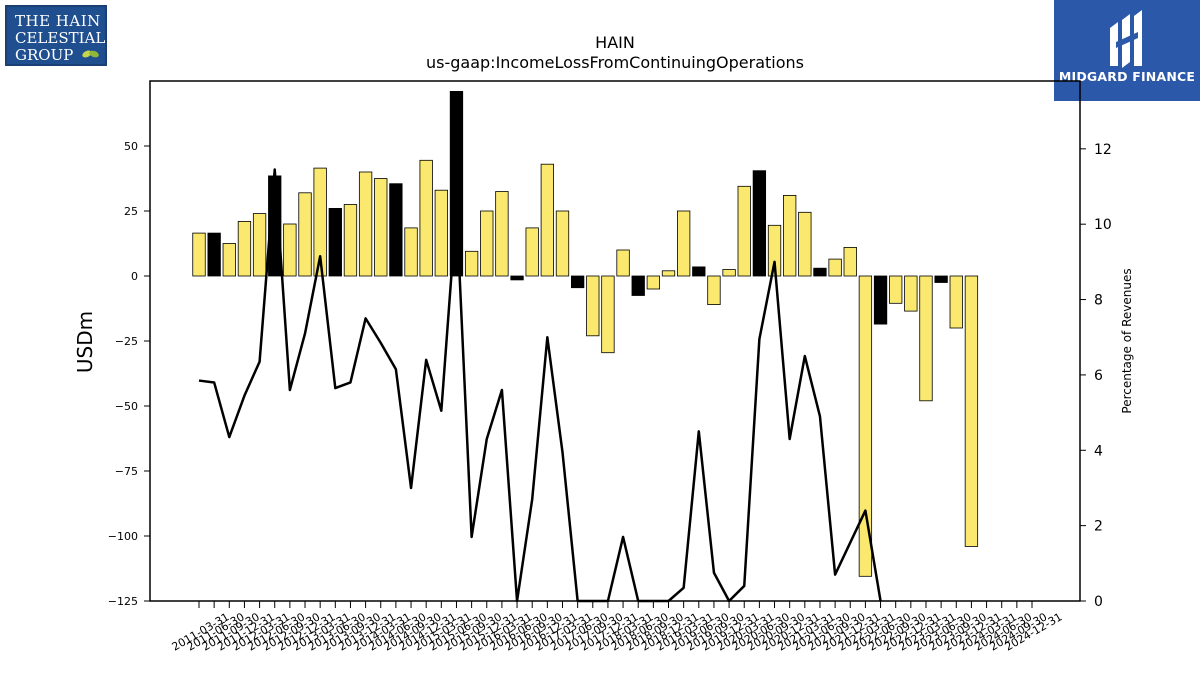 The width and height of the screenshot is (1200, 675). What do you see at coordinates (131, 211) in the screenshot?
I see `y-tick-label: 25` at bounding box center [131, 211].